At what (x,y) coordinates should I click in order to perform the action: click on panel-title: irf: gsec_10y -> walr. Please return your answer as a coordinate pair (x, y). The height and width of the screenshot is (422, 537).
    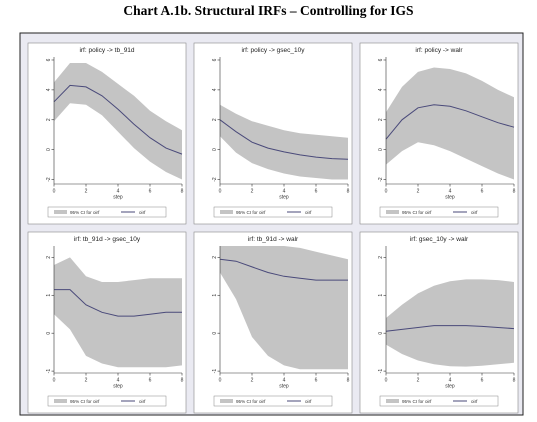
    Looking at the image, I should click on (439, 239).